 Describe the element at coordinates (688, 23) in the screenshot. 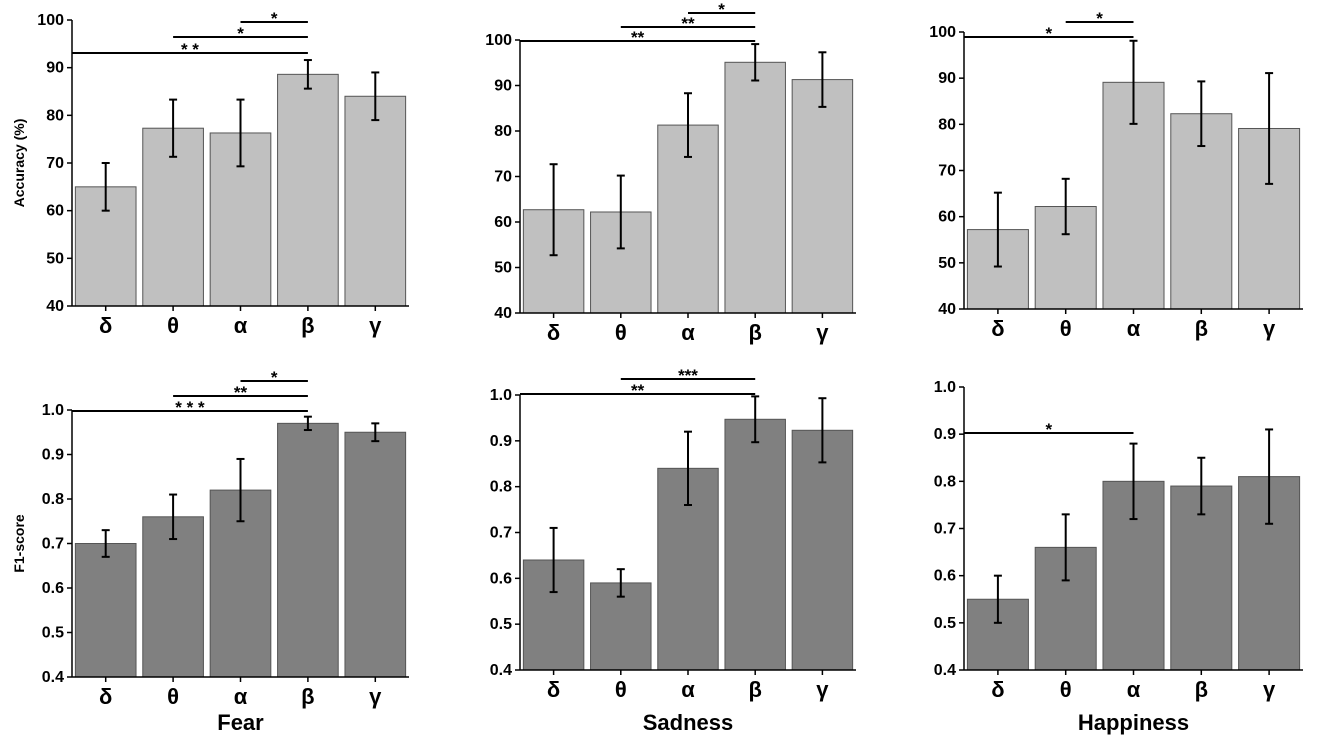

I see `significance-label-accuracy-sadness-1: **` at that location.